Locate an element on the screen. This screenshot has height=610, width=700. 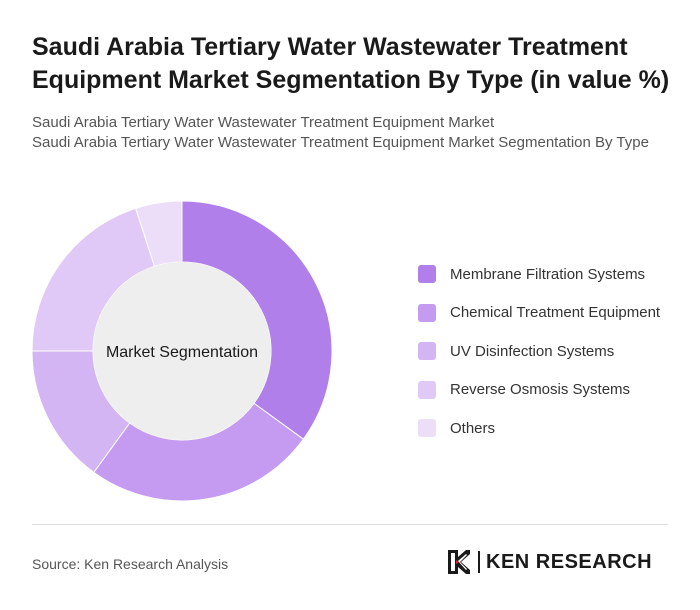
ken-research-logo: KEN RESEARCH is located at coordinates (549, 562).